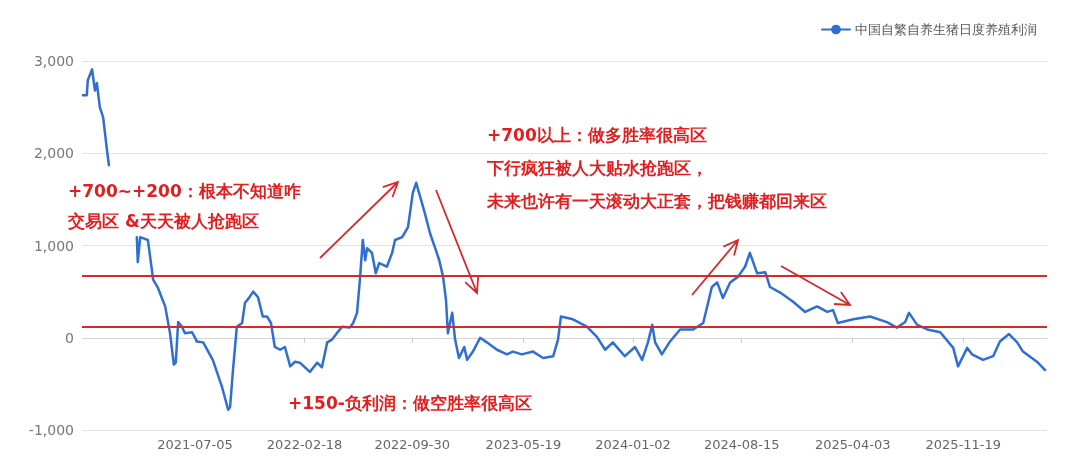  Describe the element at coordinates (656, 201) in the screenshot. I see `annotation: 未来也许有一天滚动大正套，把钱赚都回来区` at that location.